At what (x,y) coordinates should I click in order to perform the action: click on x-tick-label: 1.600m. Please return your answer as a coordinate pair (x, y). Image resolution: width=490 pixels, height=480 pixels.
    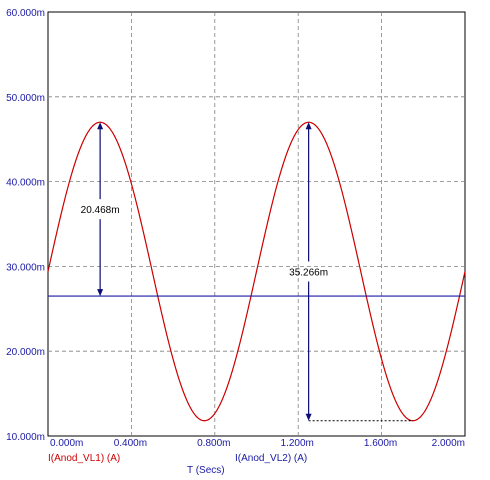
    Looking at the image, I should click on (380, 443).